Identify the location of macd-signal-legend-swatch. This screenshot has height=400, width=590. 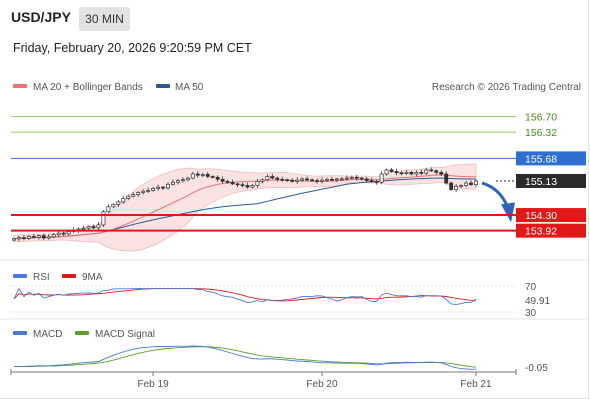
(82, 333).